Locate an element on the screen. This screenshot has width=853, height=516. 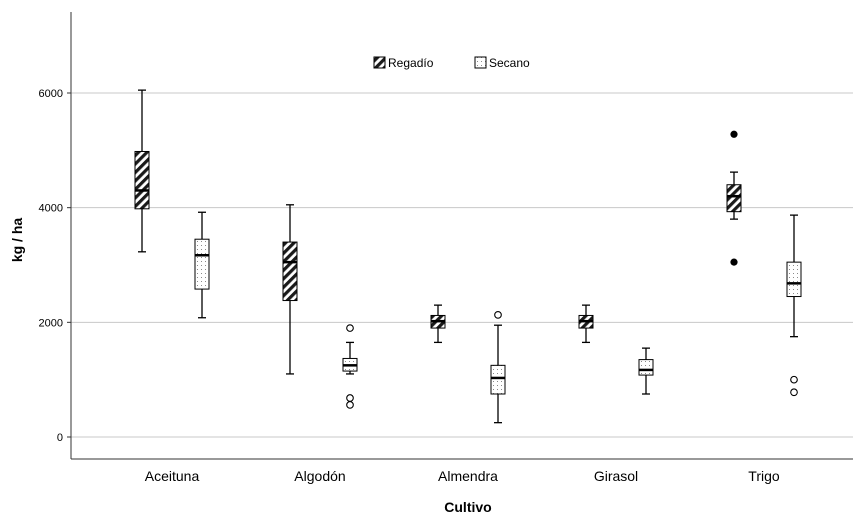
x-tick-labels: Aceituna Algodón Almendra Girasol Trigo is located at coordinates (462, 476).